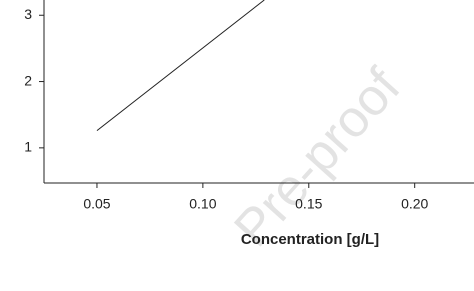 The width and height of the screenshot is (474, 291). What do you see at coordinates (28, 147) in the screenshot?
I see `y-tick-label: 1` at bounding box center [28, 147].